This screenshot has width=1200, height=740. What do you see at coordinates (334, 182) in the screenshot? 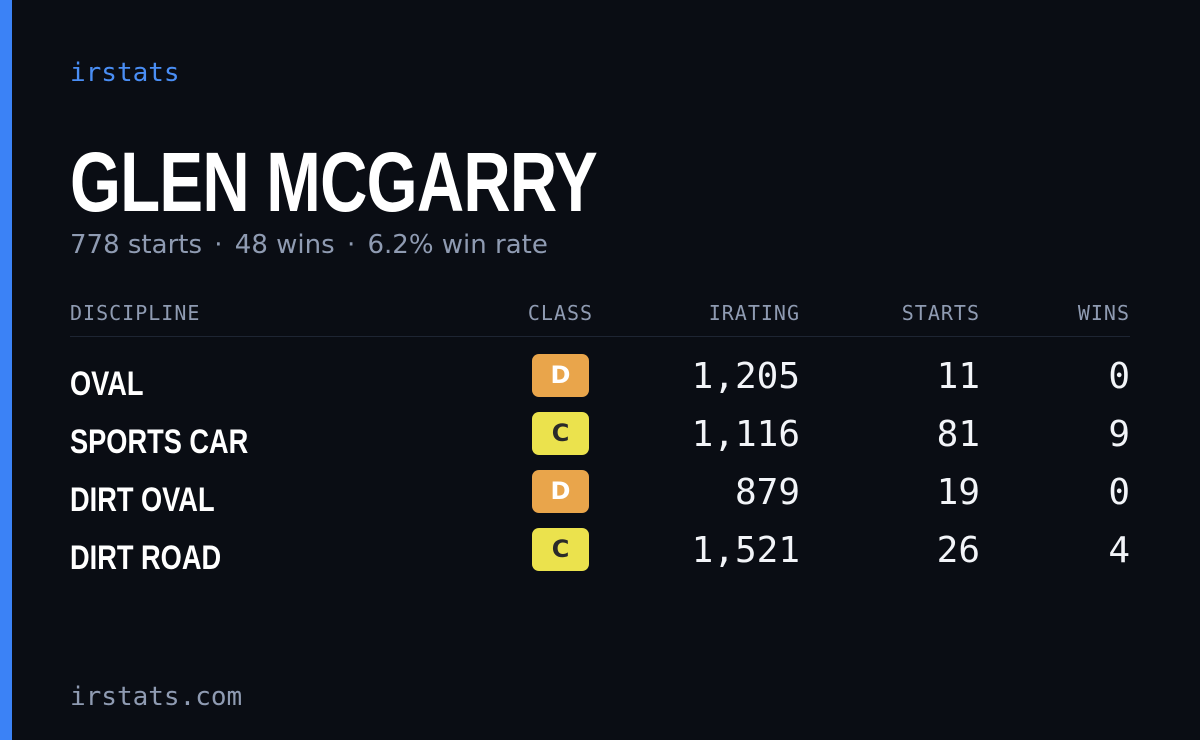
I see `player-name: GLEN MCGARRY` at bounding box center [334, 182].